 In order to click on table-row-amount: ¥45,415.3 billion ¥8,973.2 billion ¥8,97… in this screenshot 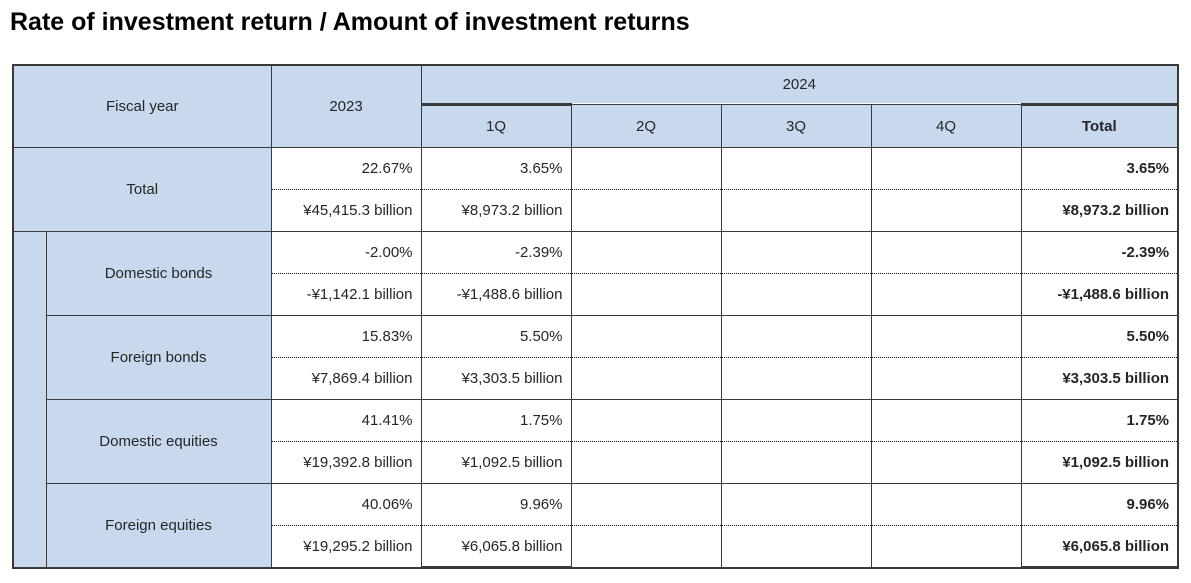, I will do `click(596, 211)`.